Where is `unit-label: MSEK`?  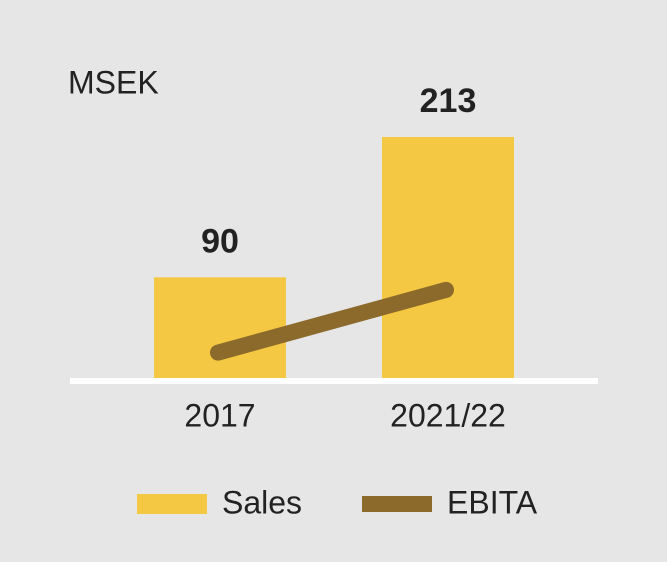 unit-label: MSEK is located at coordinates (113, 82).